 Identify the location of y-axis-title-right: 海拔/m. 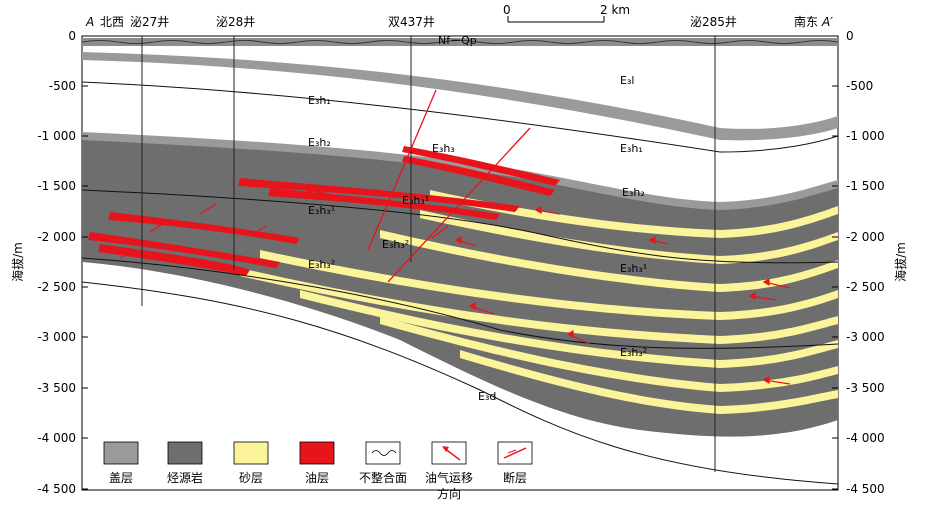
(900, 262).